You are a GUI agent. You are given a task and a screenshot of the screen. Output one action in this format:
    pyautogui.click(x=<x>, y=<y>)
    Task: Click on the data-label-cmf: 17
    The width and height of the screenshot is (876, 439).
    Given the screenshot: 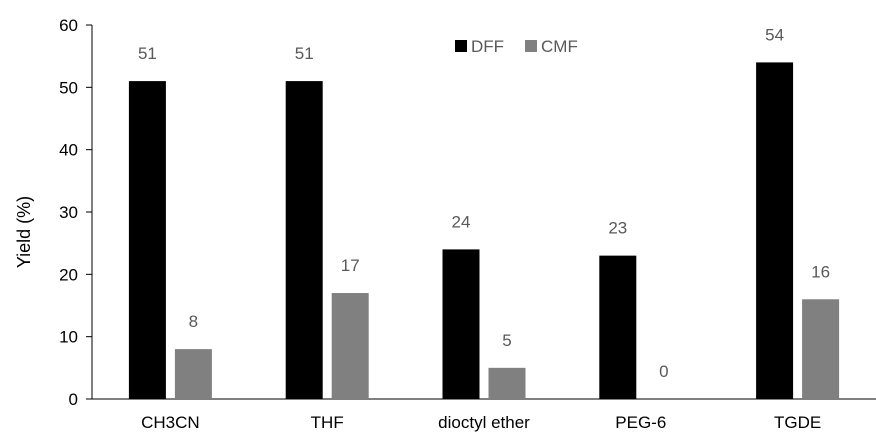 What is the action you would take?
    pyautogui.click(x=350, y=265)
    